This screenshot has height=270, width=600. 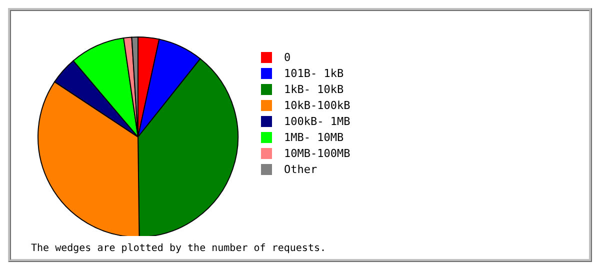 I want to click on legend-label: 10MB-100MB, so click(x=317, y=153).